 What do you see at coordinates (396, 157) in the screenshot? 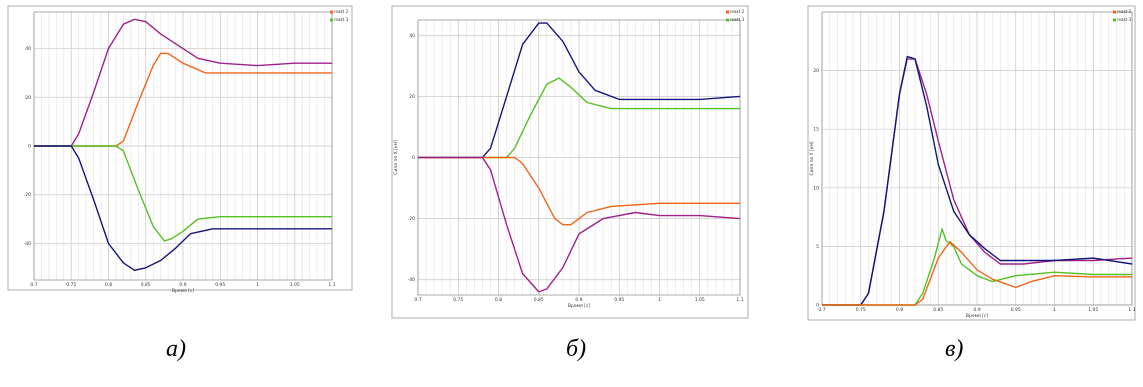
I see `y-axis-label: Сила по X [кН]` at bounding box center [396, 157].